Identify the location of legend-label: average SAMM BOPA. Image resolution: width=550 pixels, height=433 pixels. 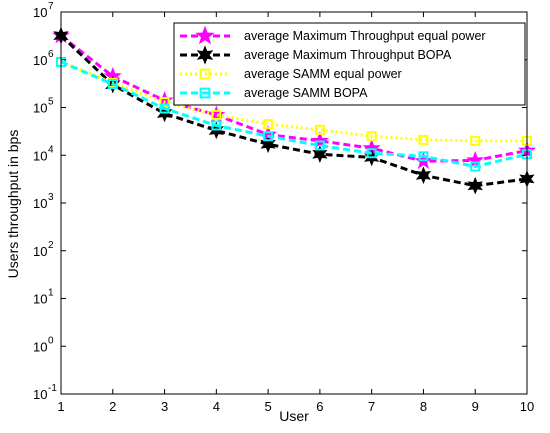
(306, 93).